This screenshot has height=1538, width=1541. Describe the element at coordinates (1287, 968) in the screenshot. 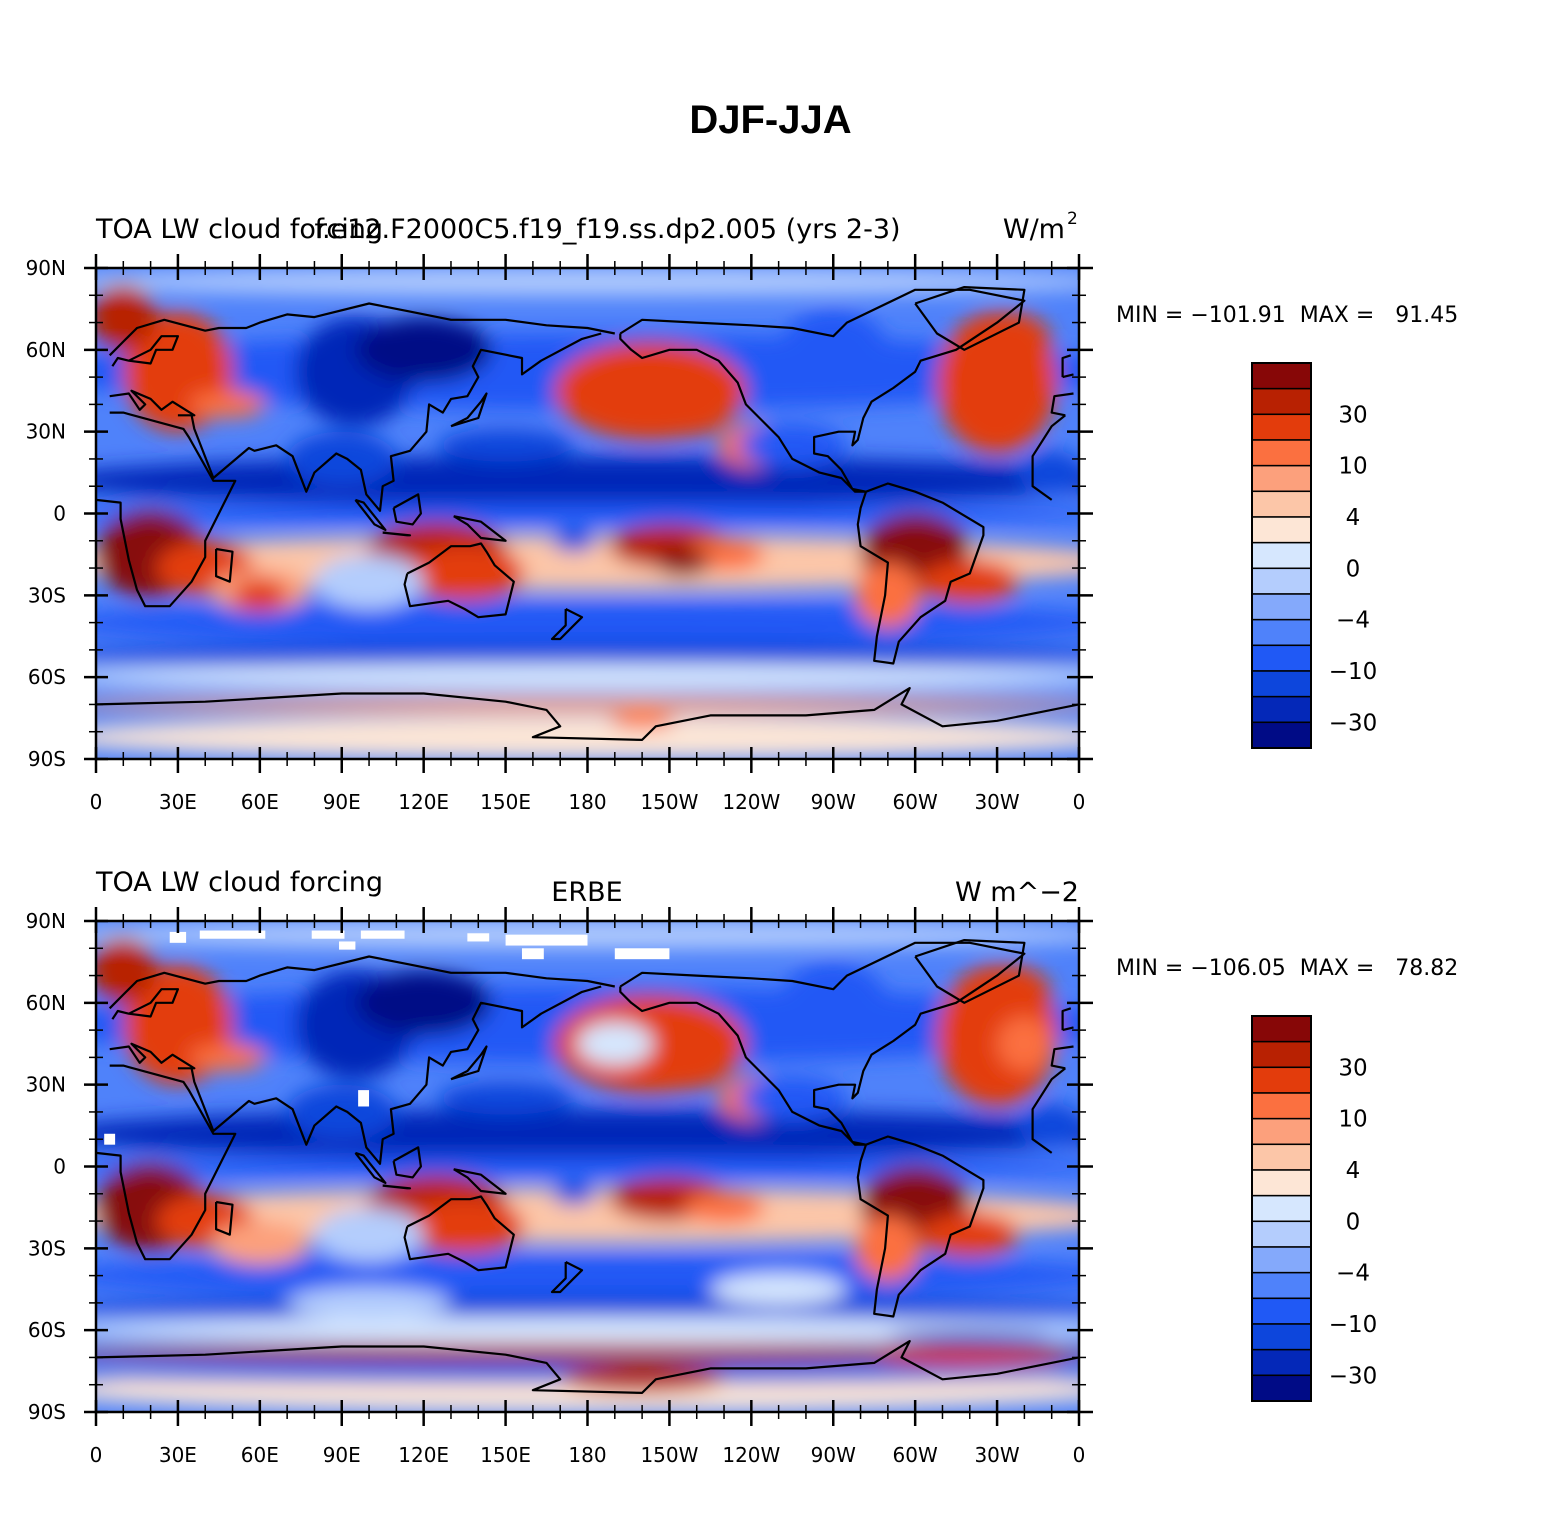

I see `min-max-label: MIN = −106.05 MAX = 78.82` at that location.